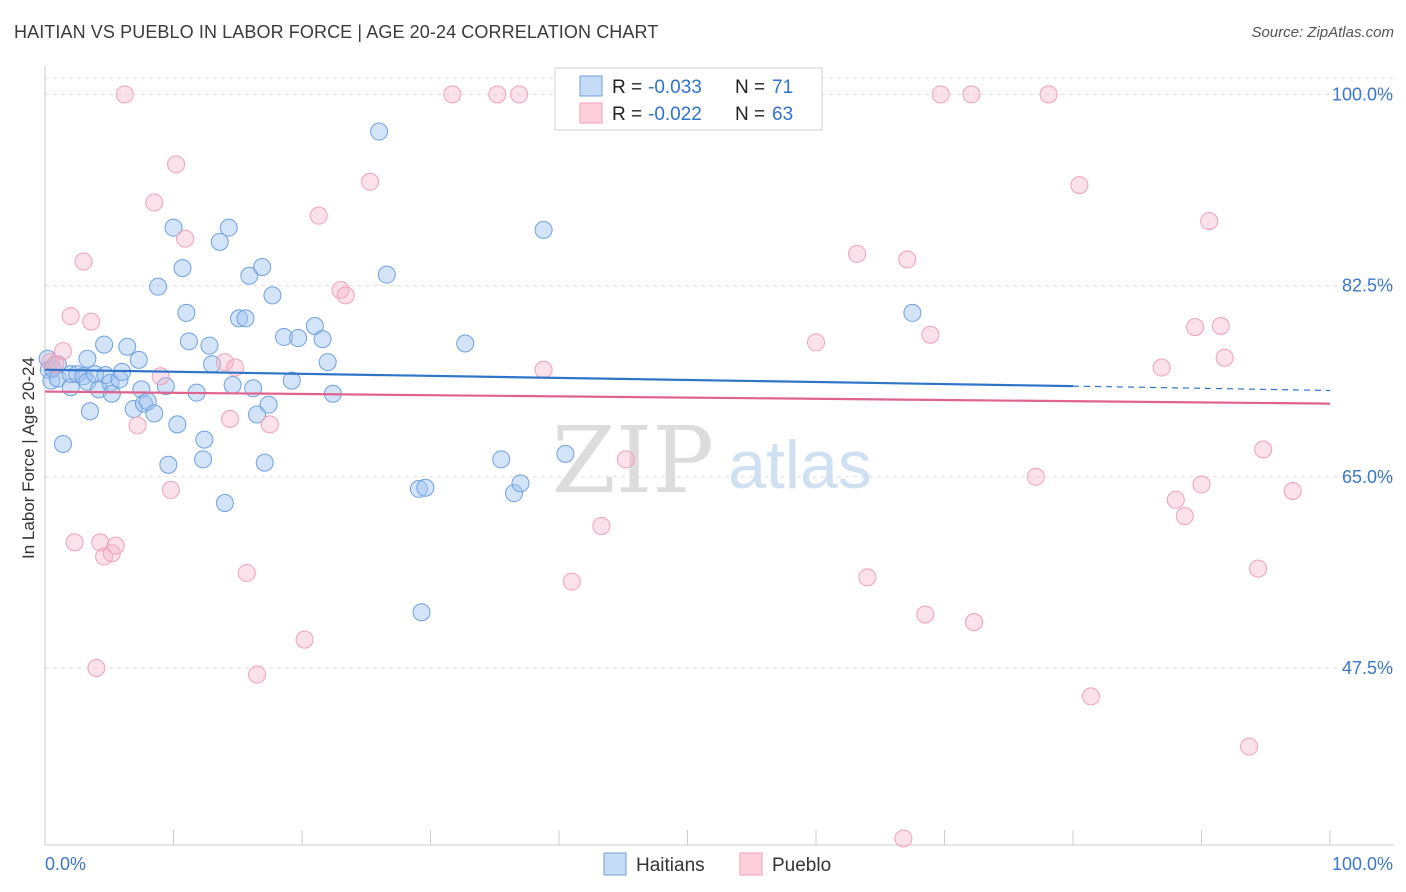  Describe the element at coordinates (28, 458) in the screenshot. I see `y-axis-label: In Labor Force | Age 20-24` at that location.